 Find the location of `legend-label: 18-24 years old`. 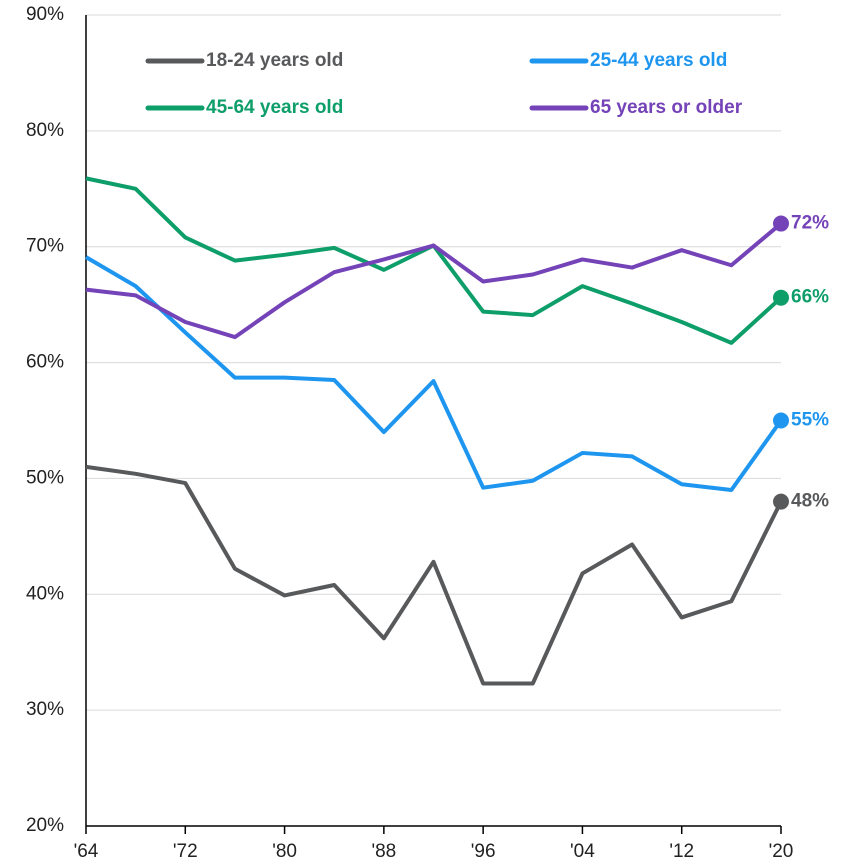

legend-label: 18-24 years old is located at coordinates (274, 60).